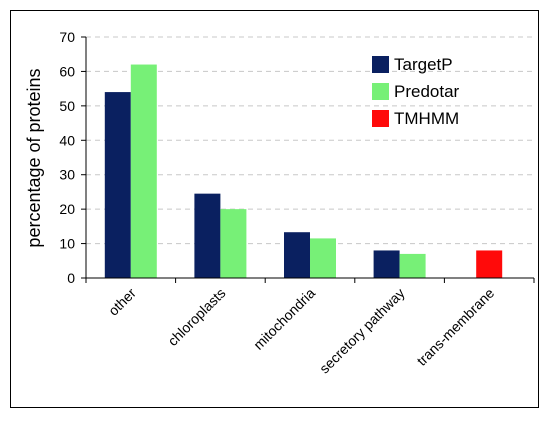 The image size is (550, 421). Describe the element at coordinates (362, 331) in the screenshot. I see `x-tick-label: secretory pathway` at that location.